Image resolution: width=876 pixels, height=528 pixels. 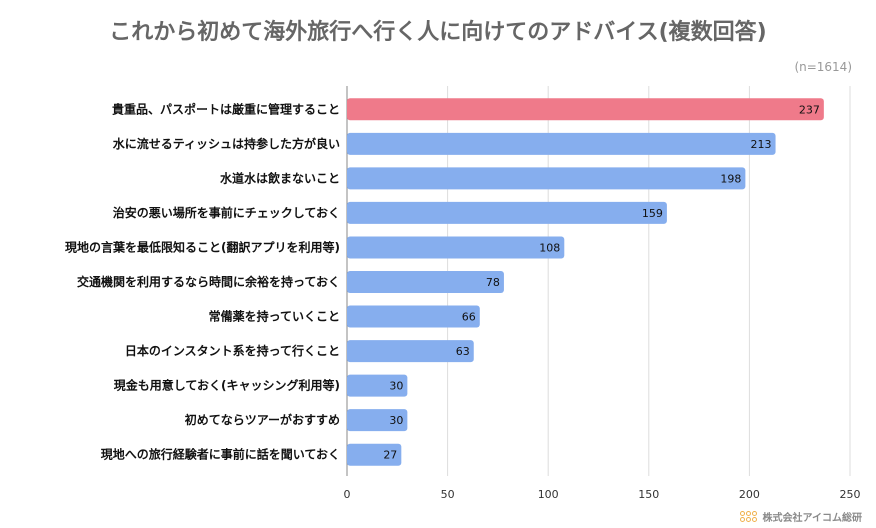 I want to click on category-label: 日本のインスタント系を持って行くこと, so click(x=232, y=350).